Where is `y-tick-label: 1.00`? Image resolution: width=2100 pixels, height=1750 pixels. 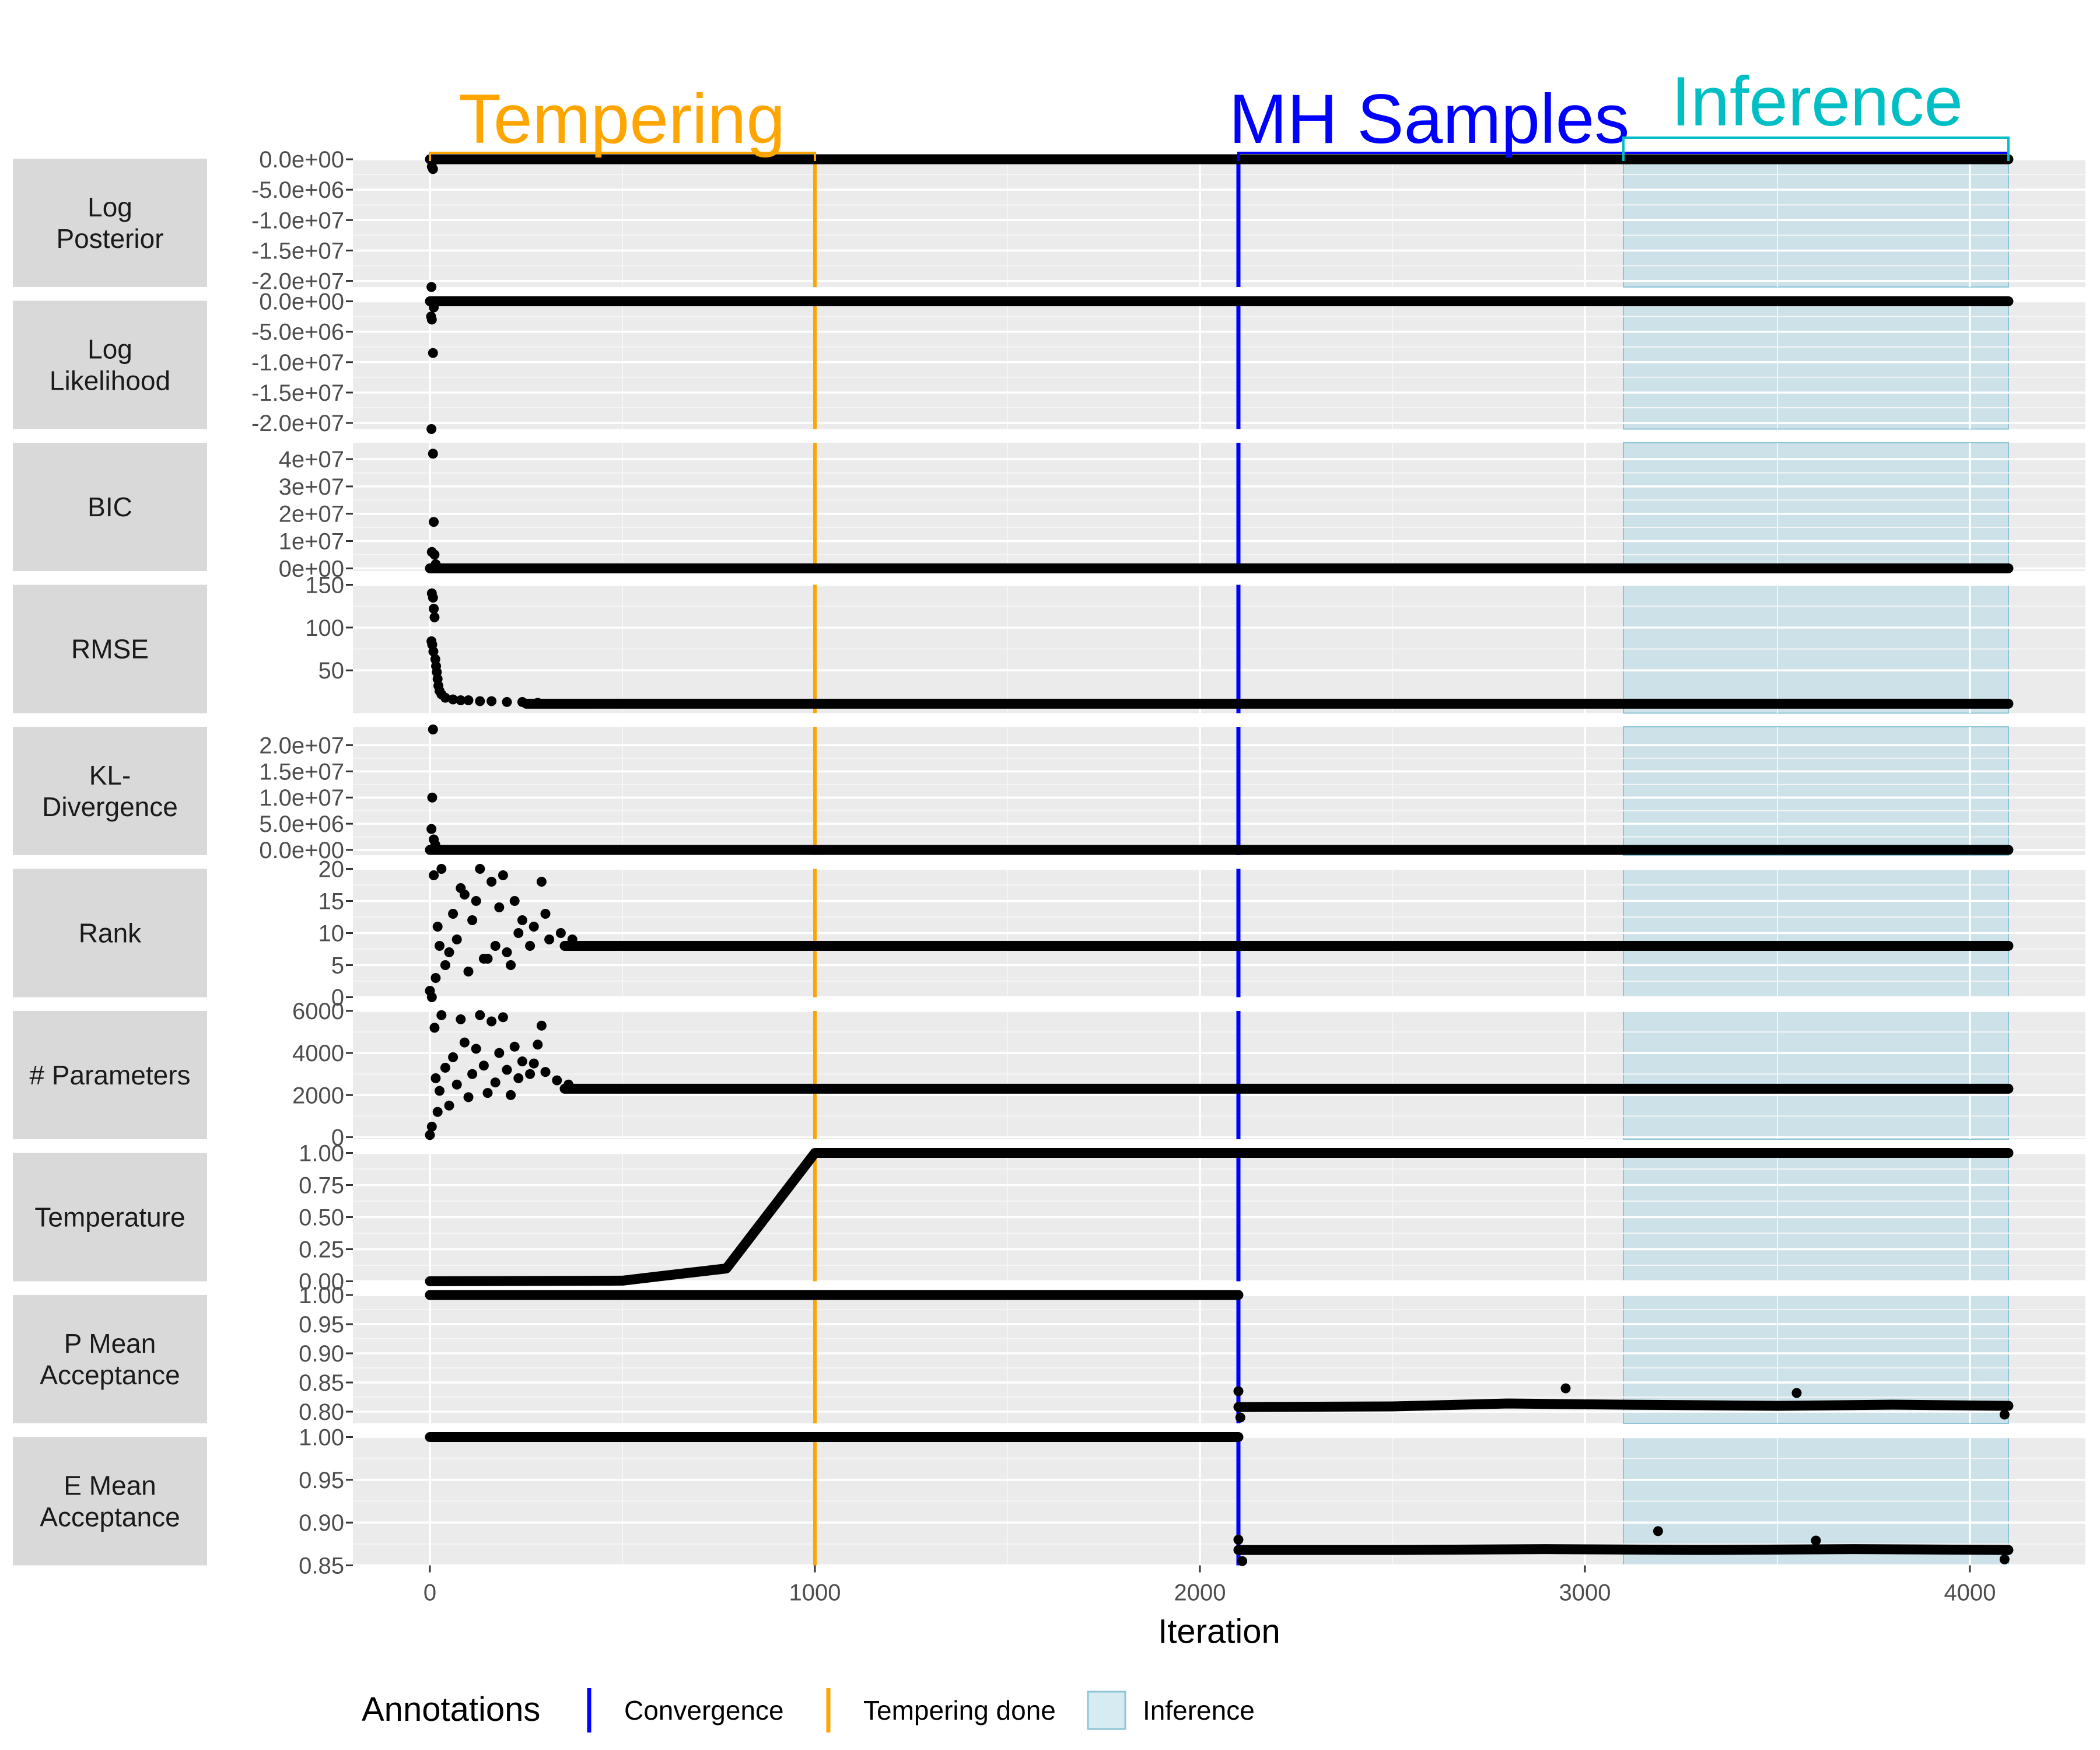
y-tick-label: 1.00 is located at coordinates (321, 1438).